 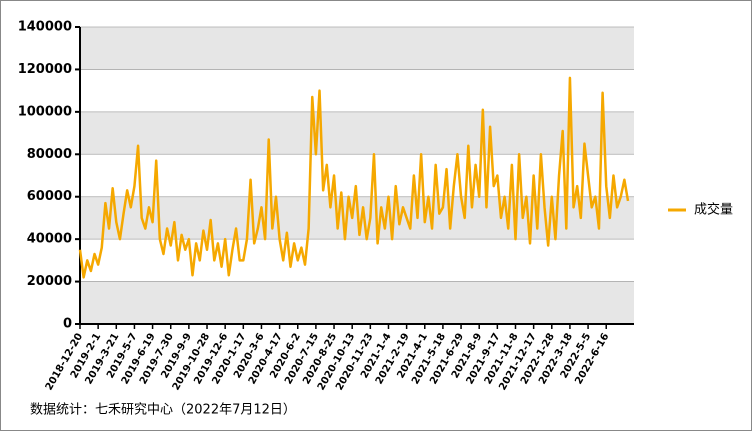 I want to click on y-tick-label: 60000, so click(x=49, y=196).